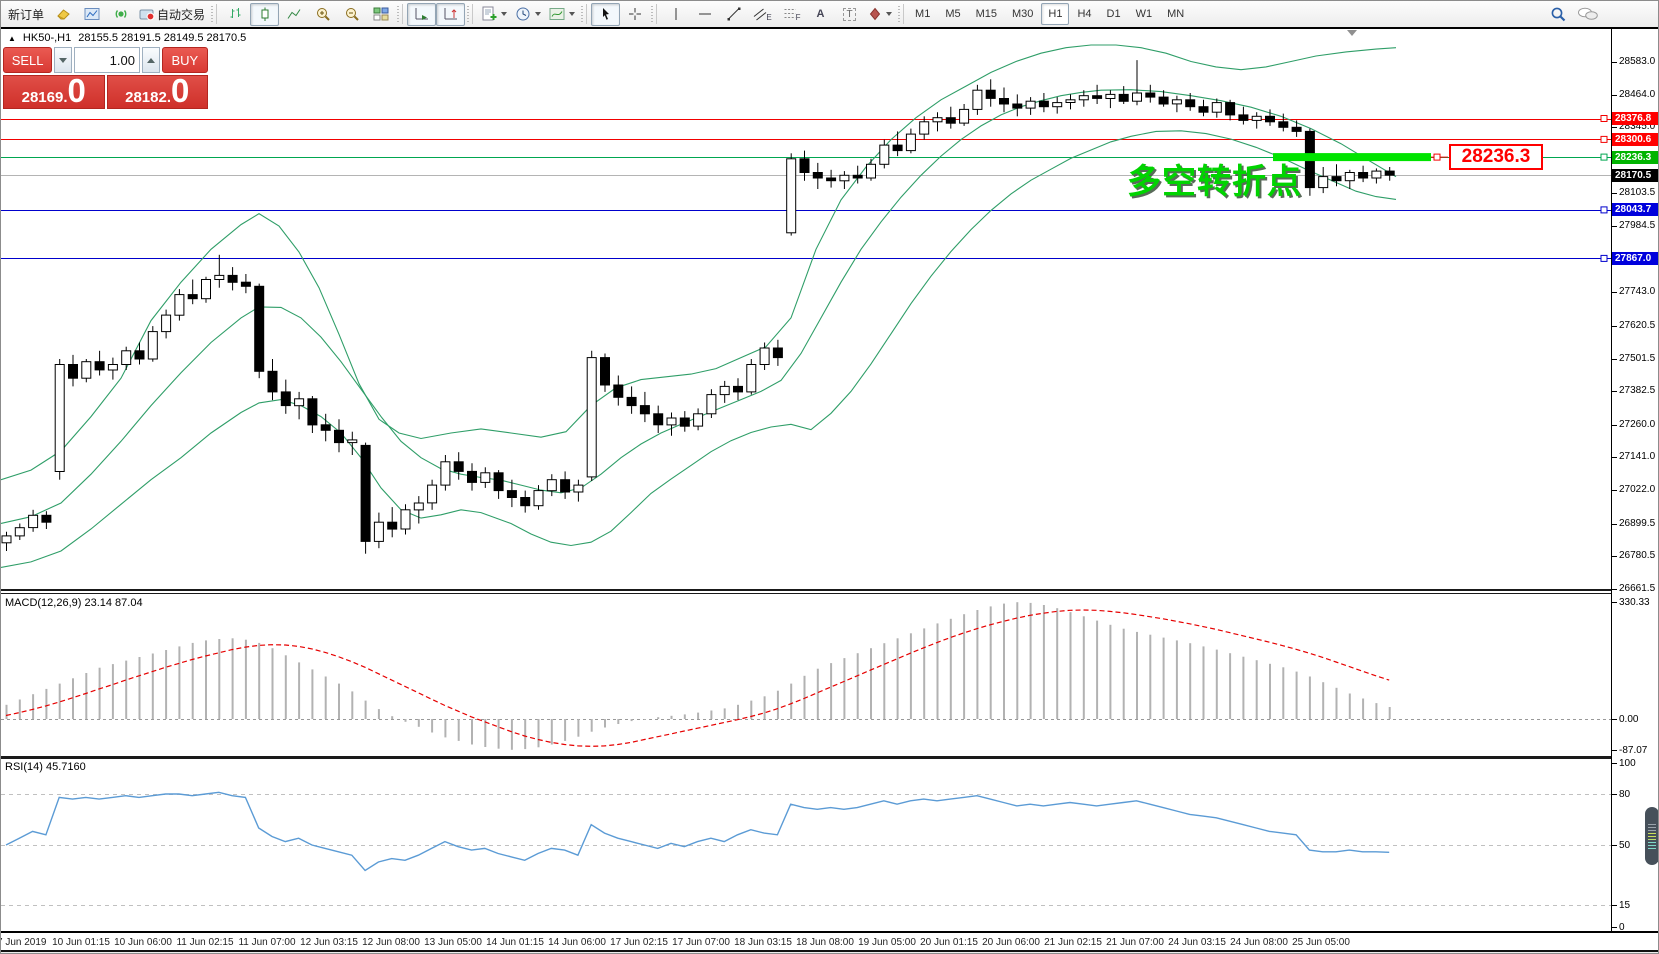  I want to click on ohlc-low: 28149.5, so click(183, 38).